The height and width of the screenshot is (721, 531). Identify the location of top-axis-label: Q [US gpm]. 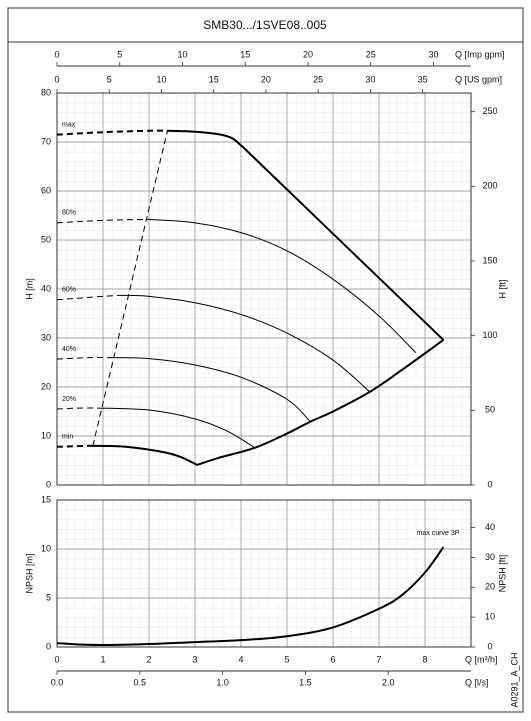
(478, 79).